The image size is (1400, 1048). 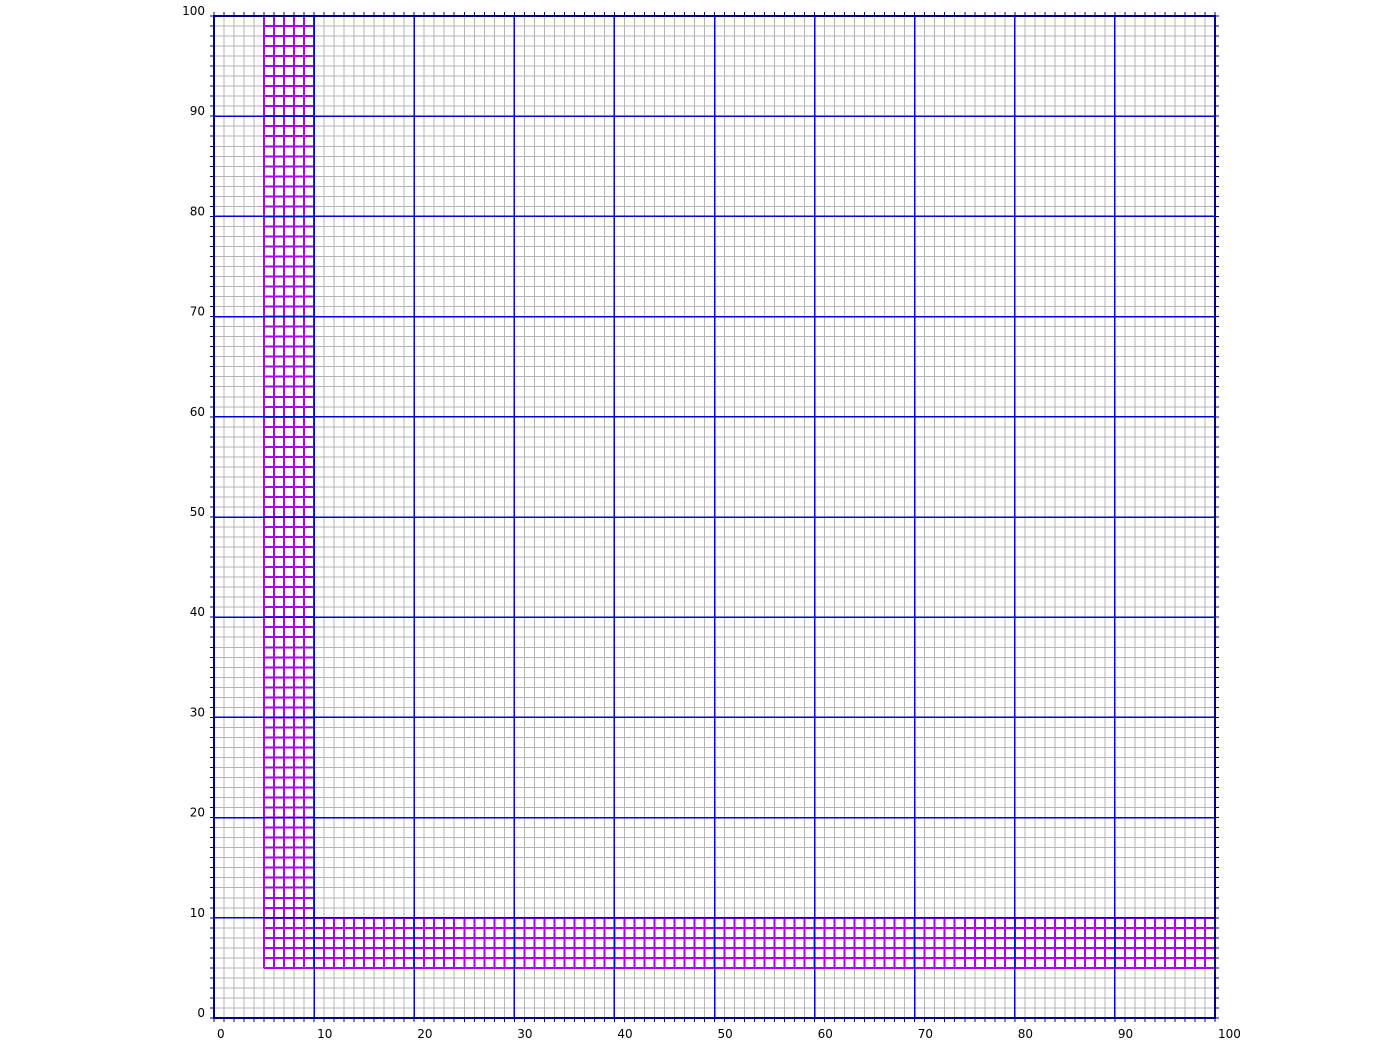 I want to click on y-tick-label: 40, so click(x=197, y=612).